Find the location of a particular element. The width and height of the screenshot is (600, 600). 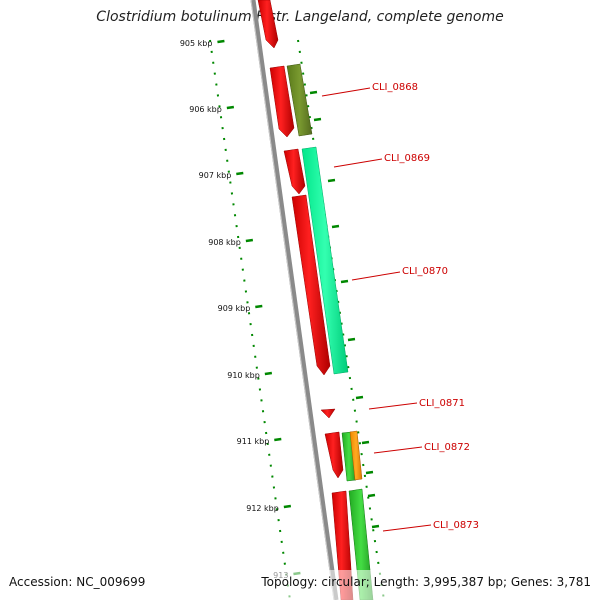

ruler-label: 908 kbp is located at coordinates (224, 242).